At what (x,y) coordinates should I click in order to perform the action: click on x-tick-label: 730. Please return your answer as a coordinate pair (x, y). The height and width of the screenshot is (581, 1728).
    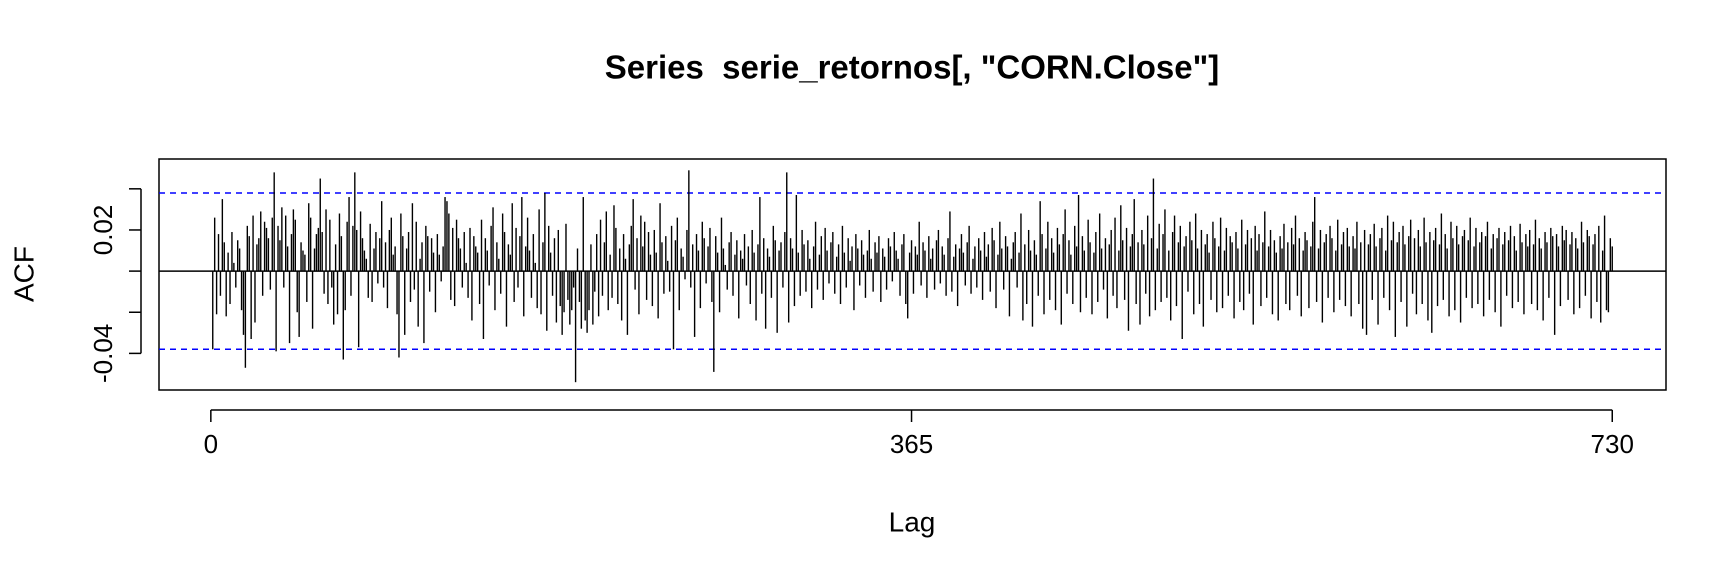
    Looking at the image, I should click on (1612, 444).